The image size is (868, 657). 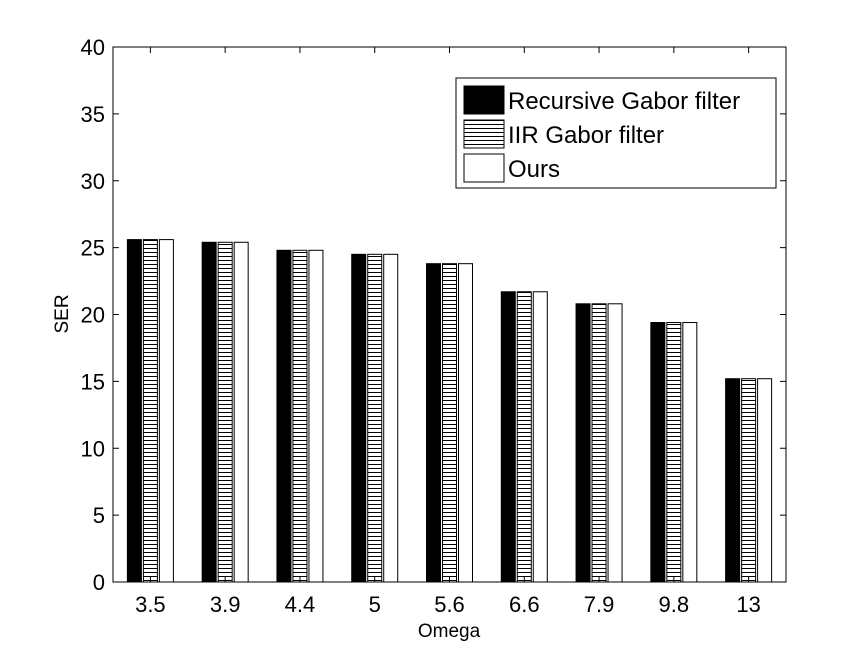 What do you see at coordinates (599, 443) in the screenshot?
I see `bar-2-7.9` at bounding box center [599, 443].